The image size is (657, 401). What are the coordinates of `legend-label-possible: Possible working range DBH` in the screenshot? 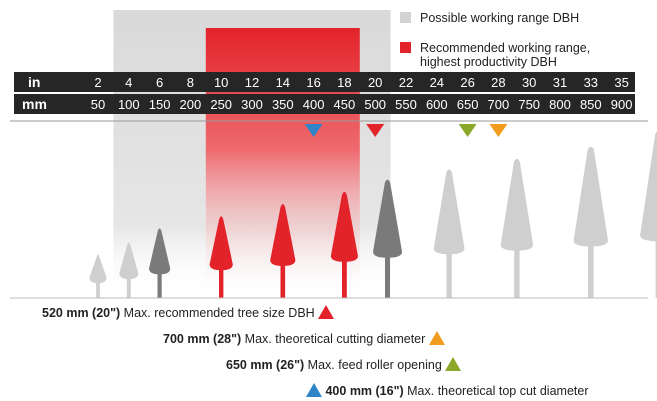 It's located at (500, 18).